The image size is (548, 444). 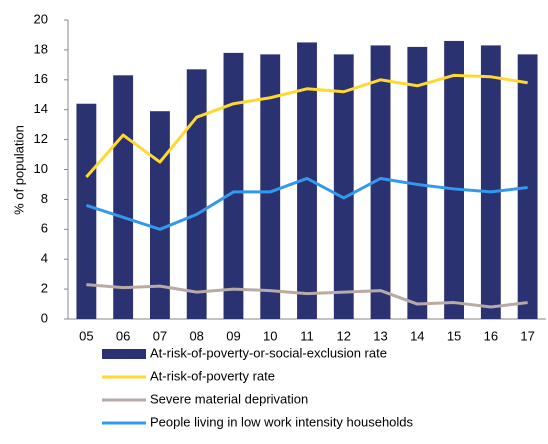 I want to click on x-tick-label: 15, so click(x=454, y=335).